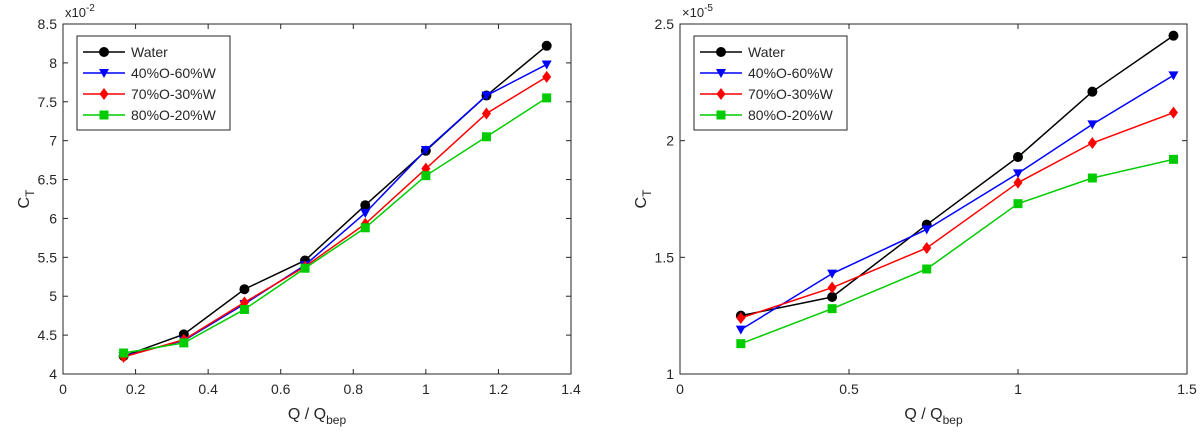 This screenshot has width=1200, height=438. I want to click on x-tick-label: 1.4, so click(571, 389).